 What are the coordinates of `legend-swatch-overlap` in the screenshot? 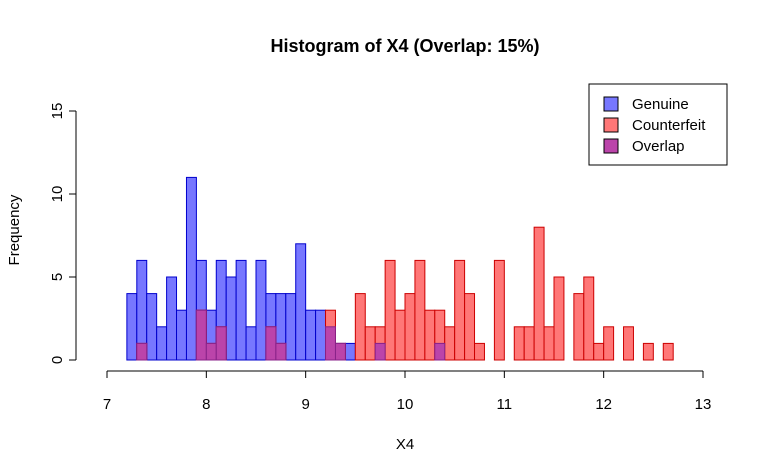 It's located at (611, 146).